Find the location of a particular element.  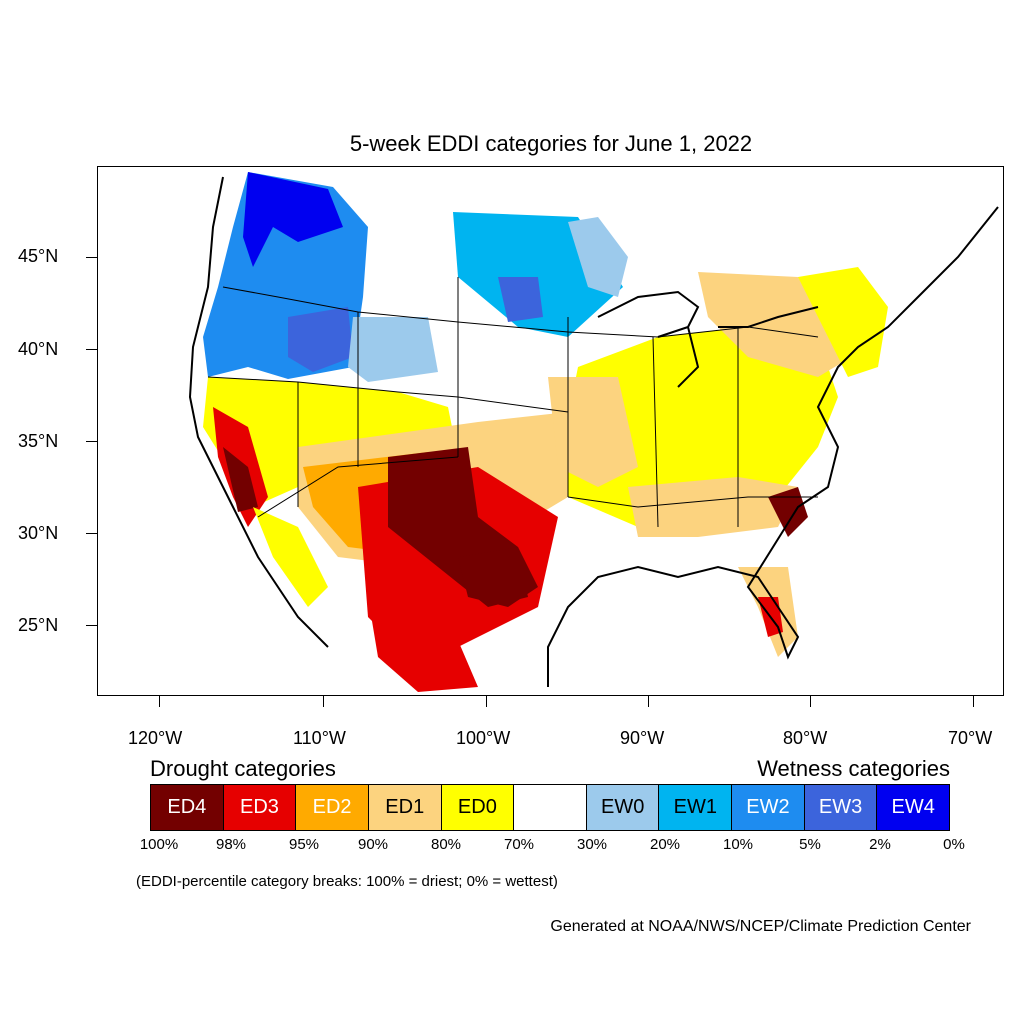

region-northwest-ew4 is located at coordinates (293, 219).